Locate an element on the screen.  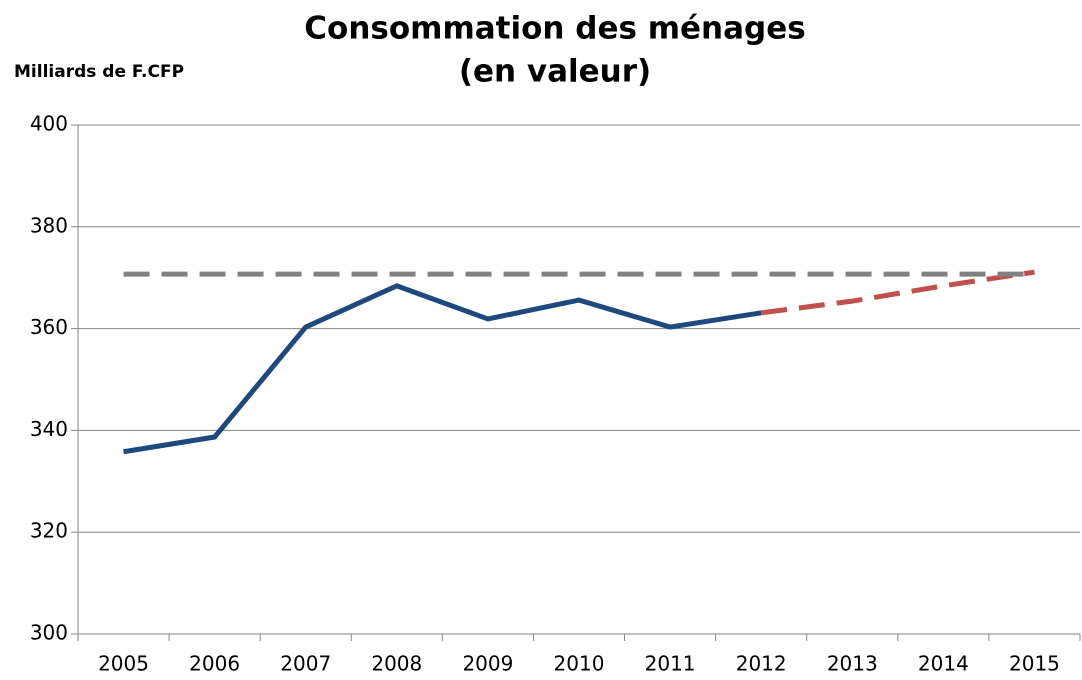
y-tick-label: 360 is located at coordinates (49, 327).